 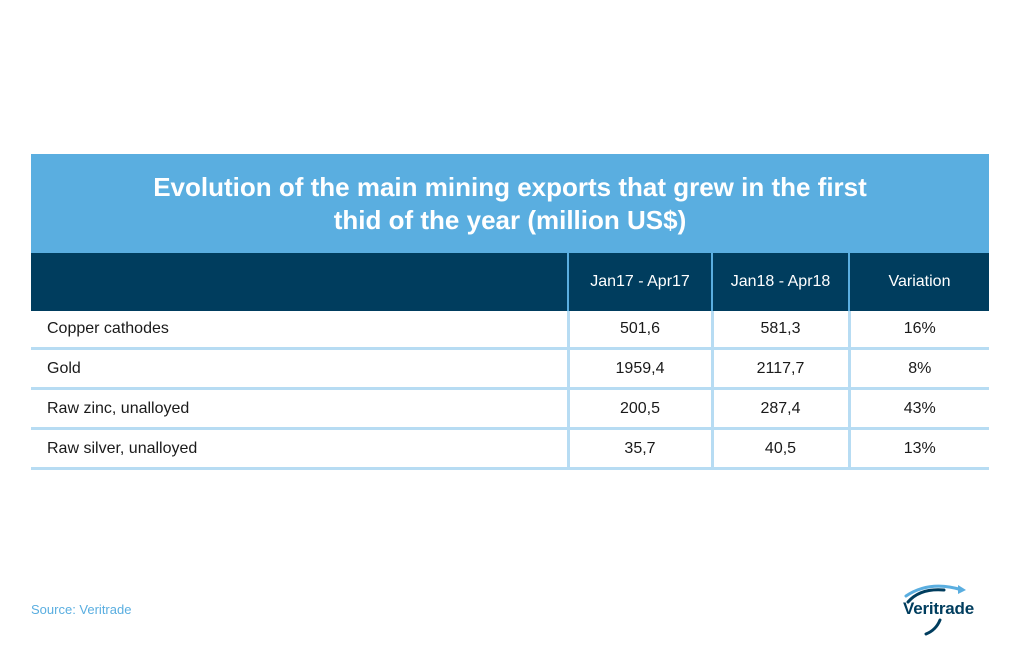 What do you see at coordinates (779, 369) in the screenshot?
I see `cell-value: 2117,7` at bounding box center [779, 369].